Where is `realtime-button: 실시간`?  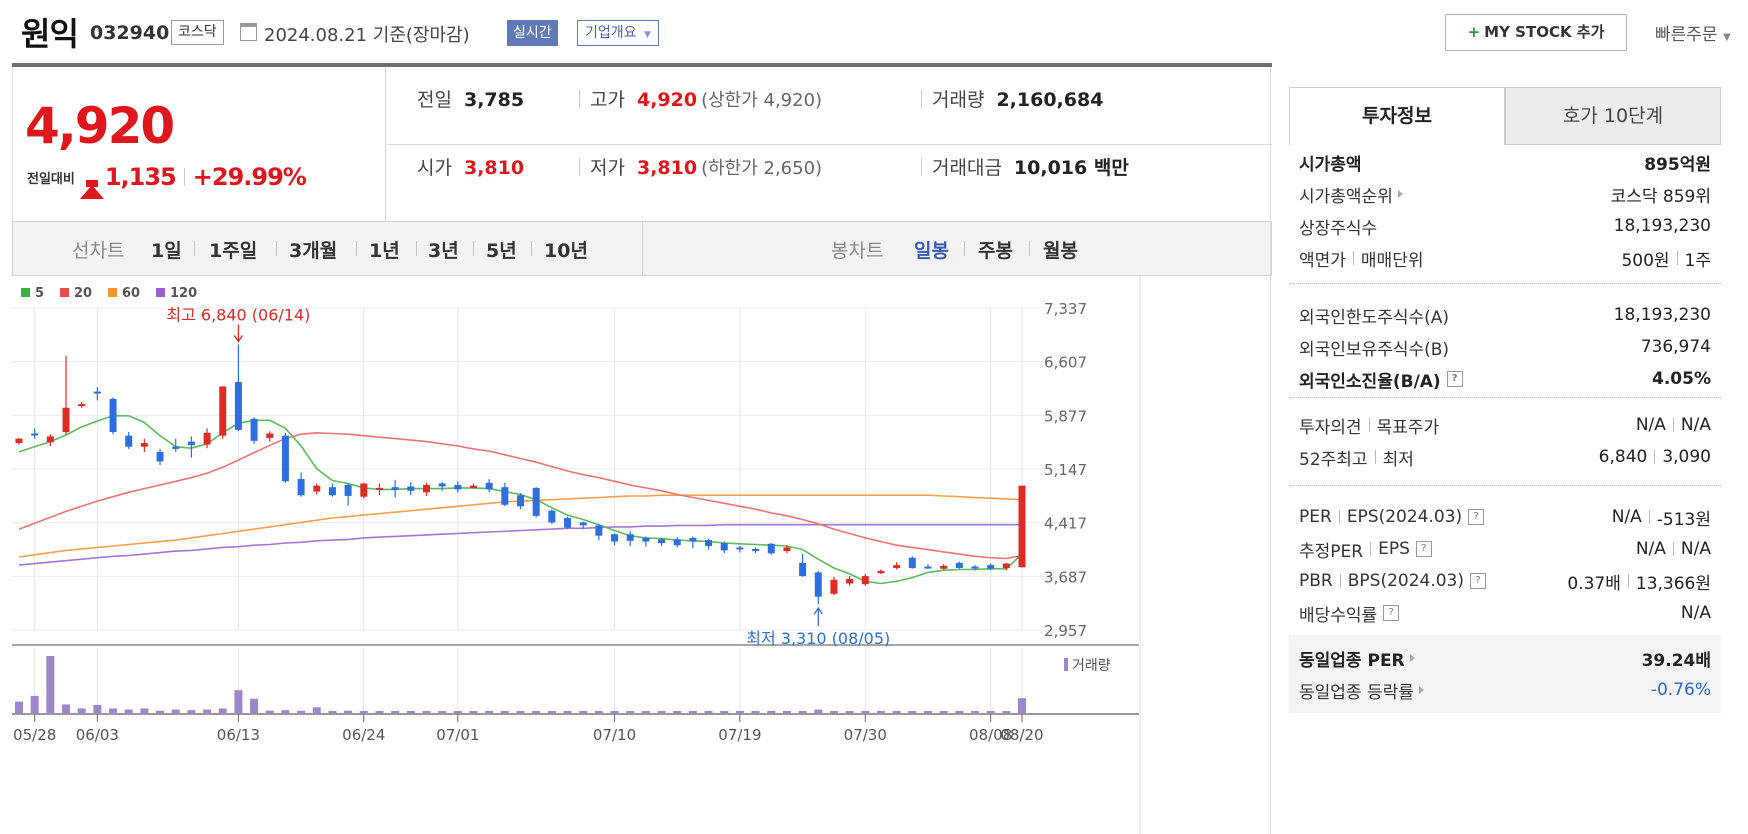
realtime-button: 실시간 is located at coordinates (532, 33).